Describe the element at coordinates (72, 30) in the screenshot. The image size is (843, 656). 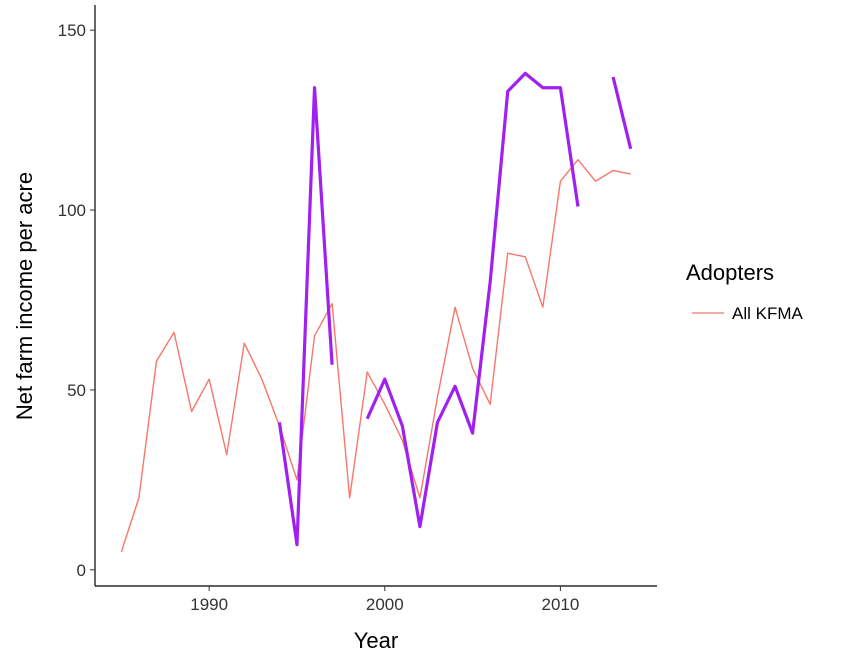
I see `y-tick-label-150: 150` at that location.